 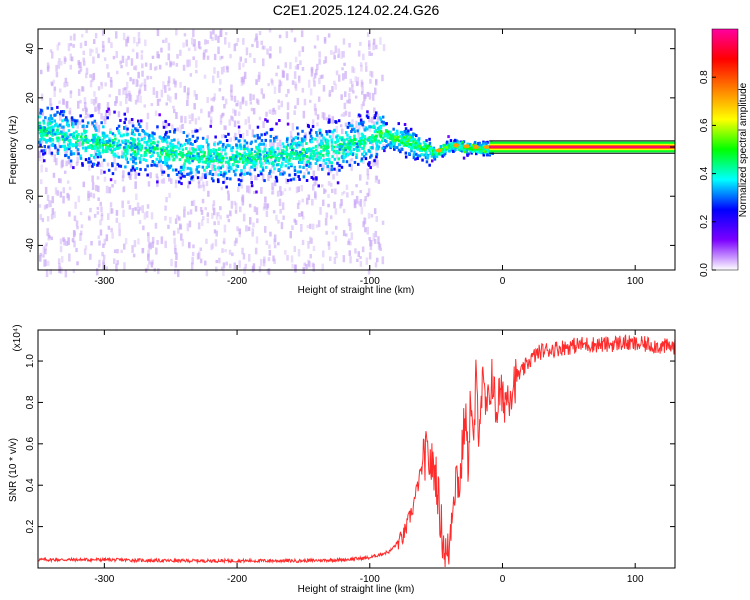 What do you see at coordinates (237, 579) in the screenshot?
I see `x-tick-label: -200` at bounding box center [237, 579].